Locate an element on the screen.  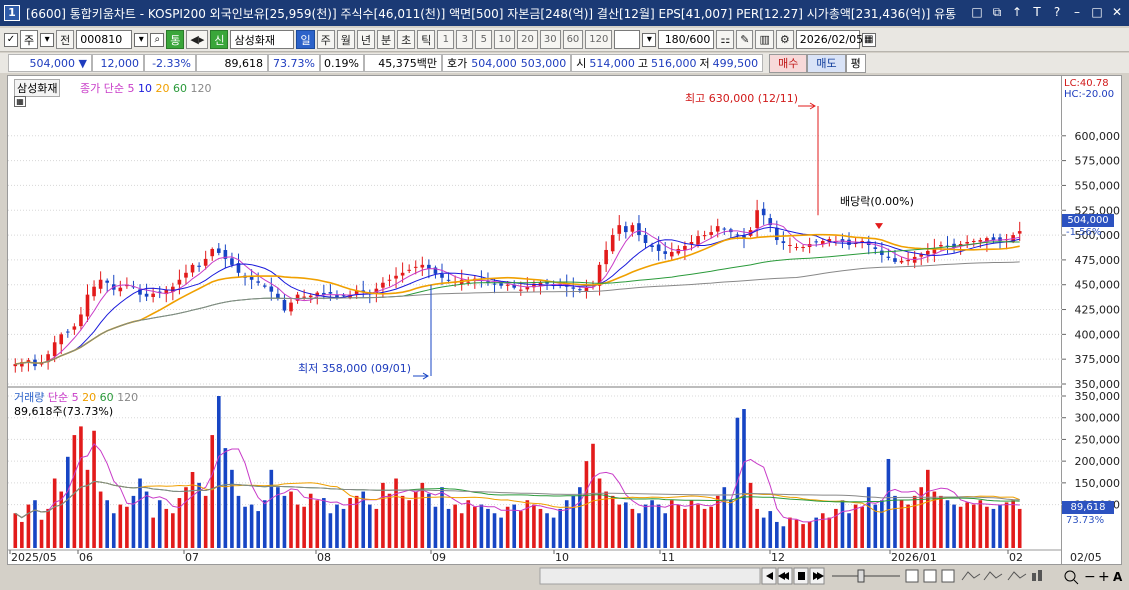
step-20-button: 20 is located at coordinates (527, 39).